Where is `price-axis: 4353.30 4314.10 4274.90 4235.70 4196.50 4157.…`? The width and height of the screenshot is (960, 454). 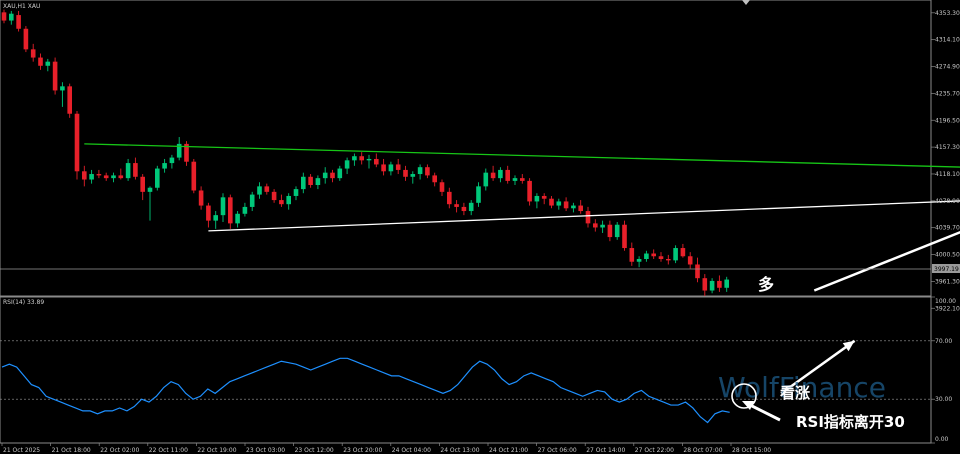 price-axis: 4353.30 4314.10 4274.90 4235.70 4196.50 4157.… is located at coordinates (945, 161).